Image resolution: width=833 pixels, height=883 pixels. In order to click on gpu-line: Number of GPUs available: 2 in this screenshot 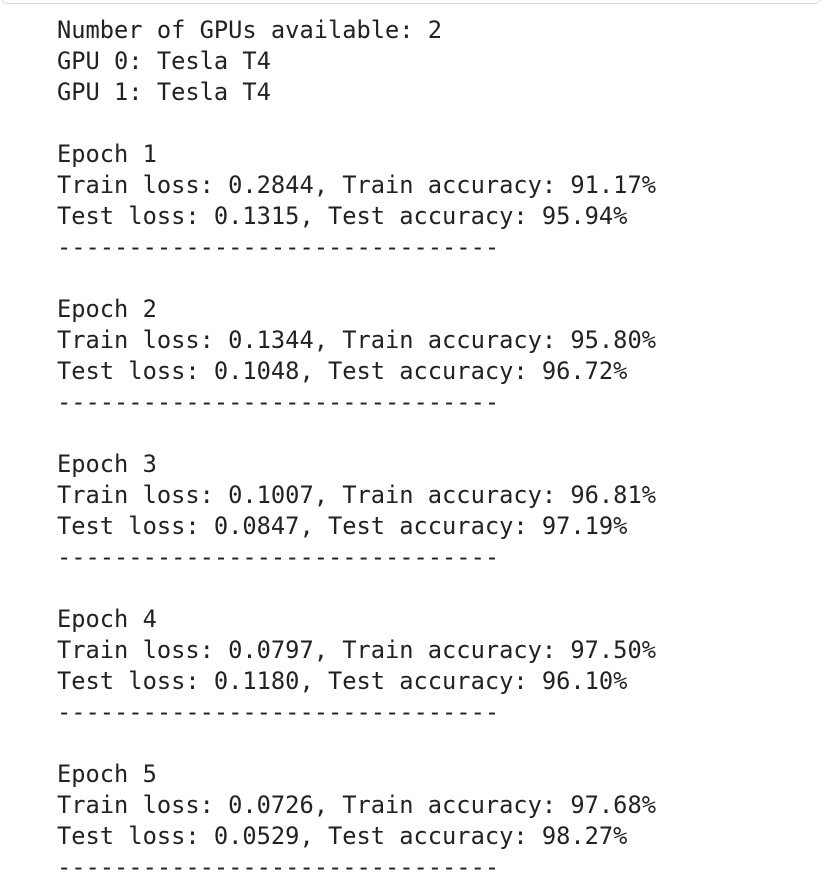, I will do `click(250, 30)`.